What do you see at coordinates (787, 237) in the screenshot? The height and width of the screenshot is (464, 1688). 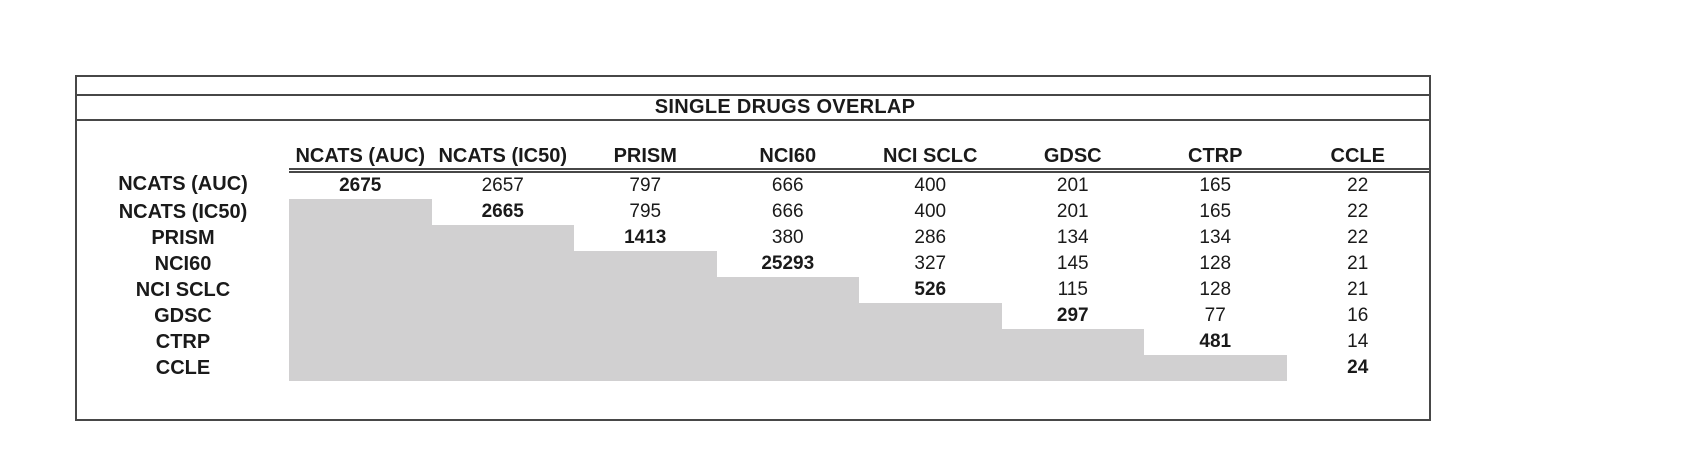 I see `value-cell: 380` at bounding box center [787, 237].